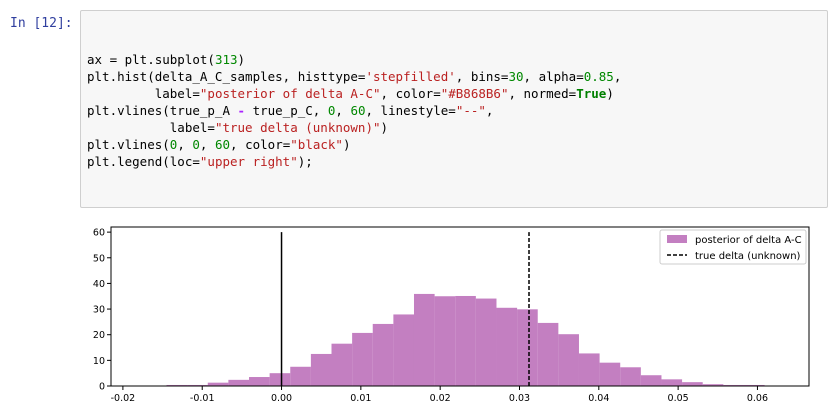 This screenshot has width=829, height=419. I want to click on y-tick-label: 40, so click(99, 284).